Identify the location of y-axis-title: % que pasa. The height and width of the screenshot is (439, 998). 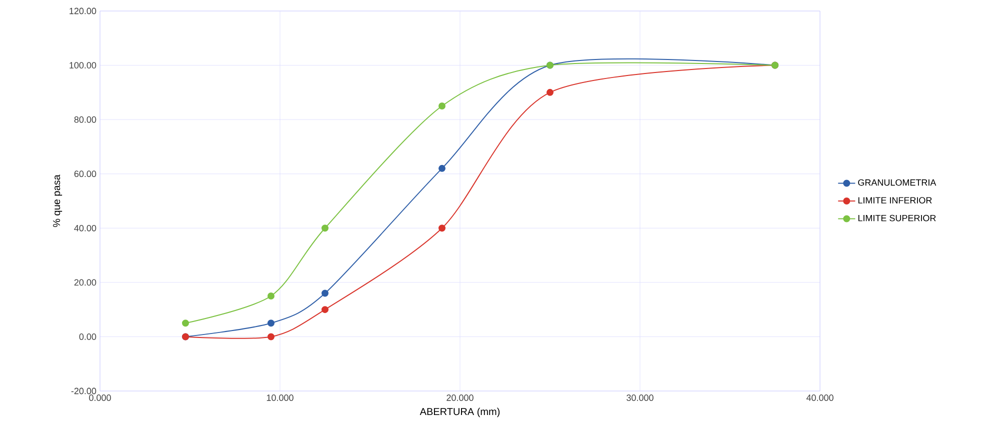
(57, 201).